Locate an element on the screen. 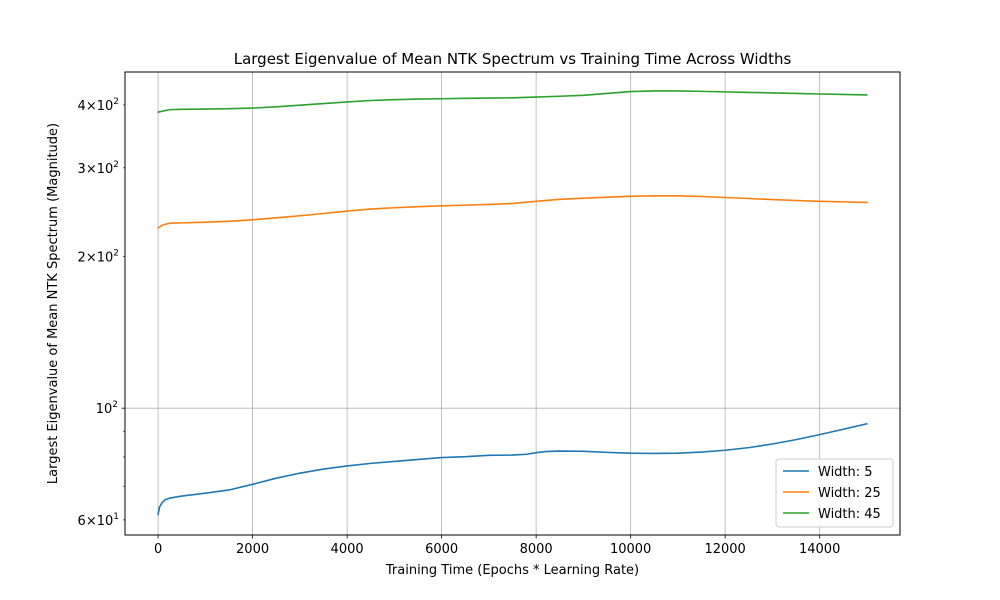 Image resolution: width=1000 pixels, height=600 pixels. y-tick-label: 3×10² is located at coordinates (98, 168).